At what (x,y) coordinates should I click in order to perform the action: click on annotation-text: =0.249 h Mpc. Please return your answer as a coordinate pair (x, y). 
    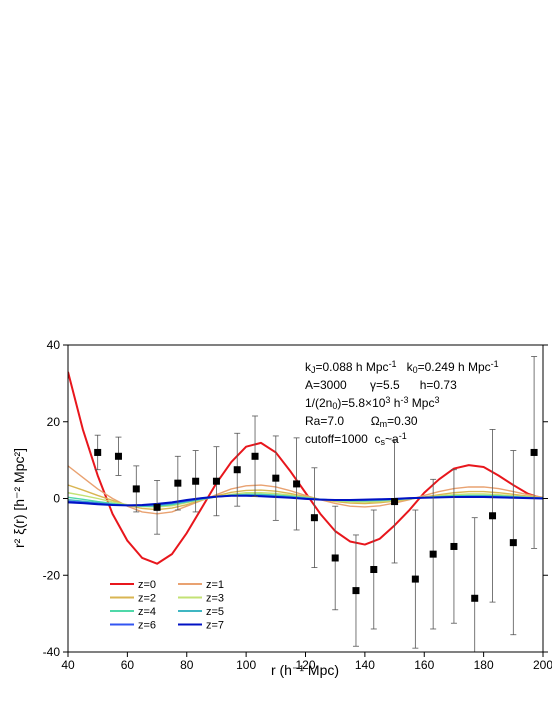
    Looking at the image, I should click on (454, 367).